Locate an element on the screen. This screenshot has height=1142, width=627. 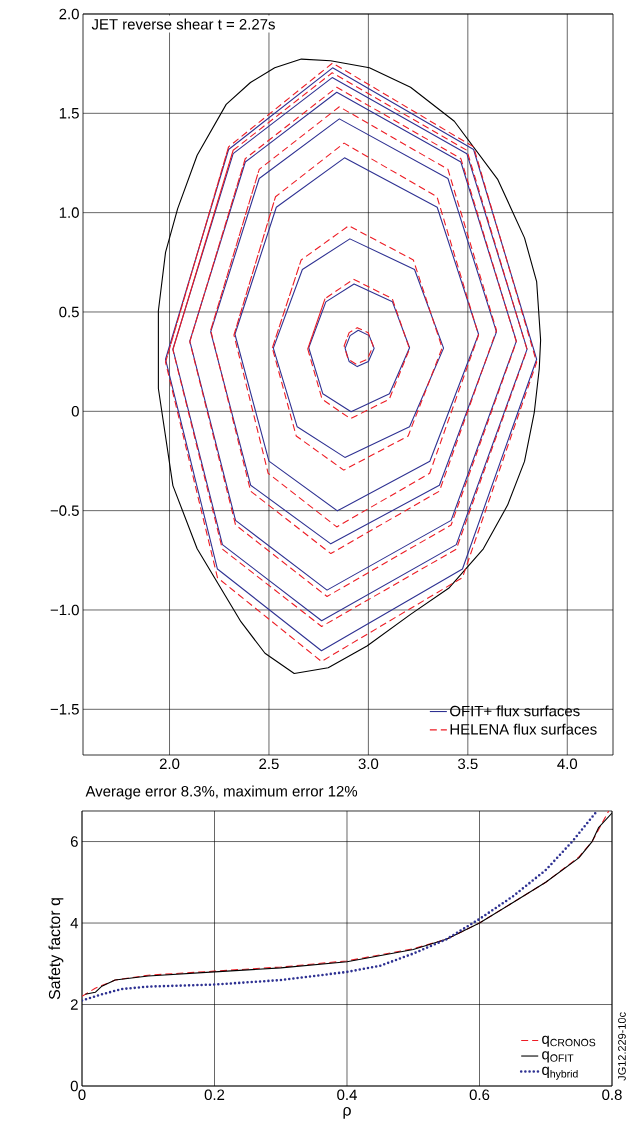
x-tick-label: 3.5 is located at coordinates (468, 764).